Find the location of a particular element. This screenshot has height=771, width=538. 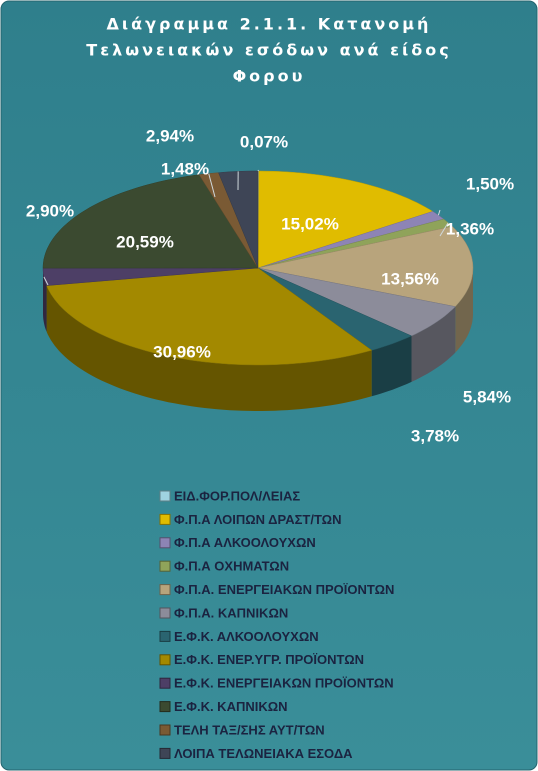

legend-label: Ε.Φ.Κ. ΕΝΕΡ.ΥΓΡ. ΠΡΟΪΟΝΤΩΝ is located at coordinates (269, 659).